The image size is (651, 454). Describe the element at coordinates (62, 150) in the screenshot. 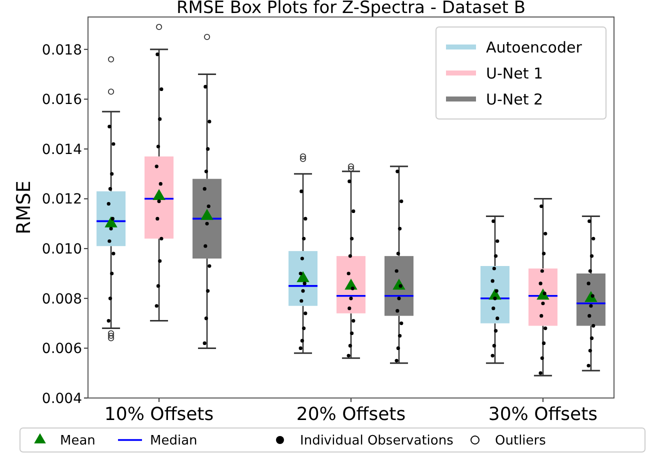

I see `y-tick-label: 0.014` at that location.